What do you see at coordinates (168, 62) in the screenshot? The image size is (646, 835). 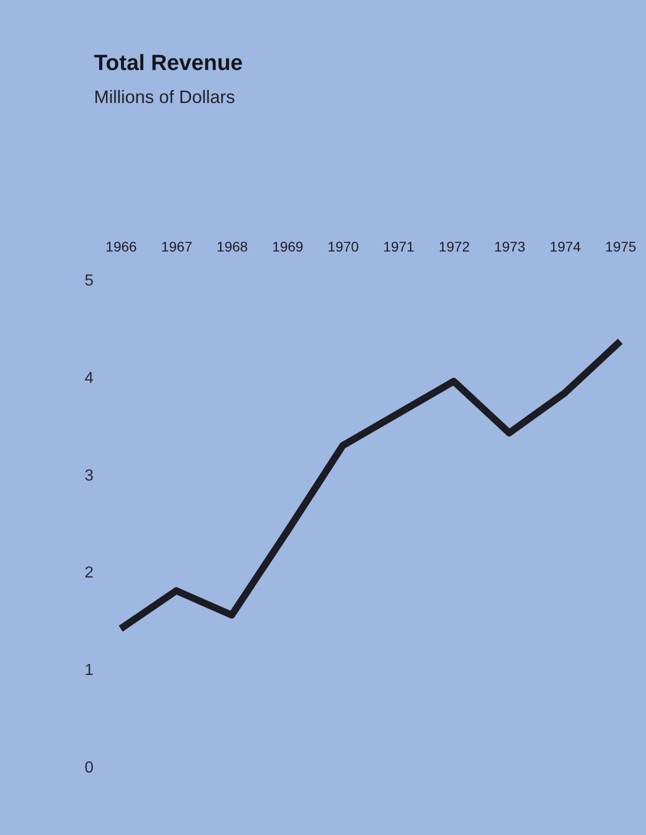 I see `chart-title: Total Revenue` at bounding box center [168, 62].